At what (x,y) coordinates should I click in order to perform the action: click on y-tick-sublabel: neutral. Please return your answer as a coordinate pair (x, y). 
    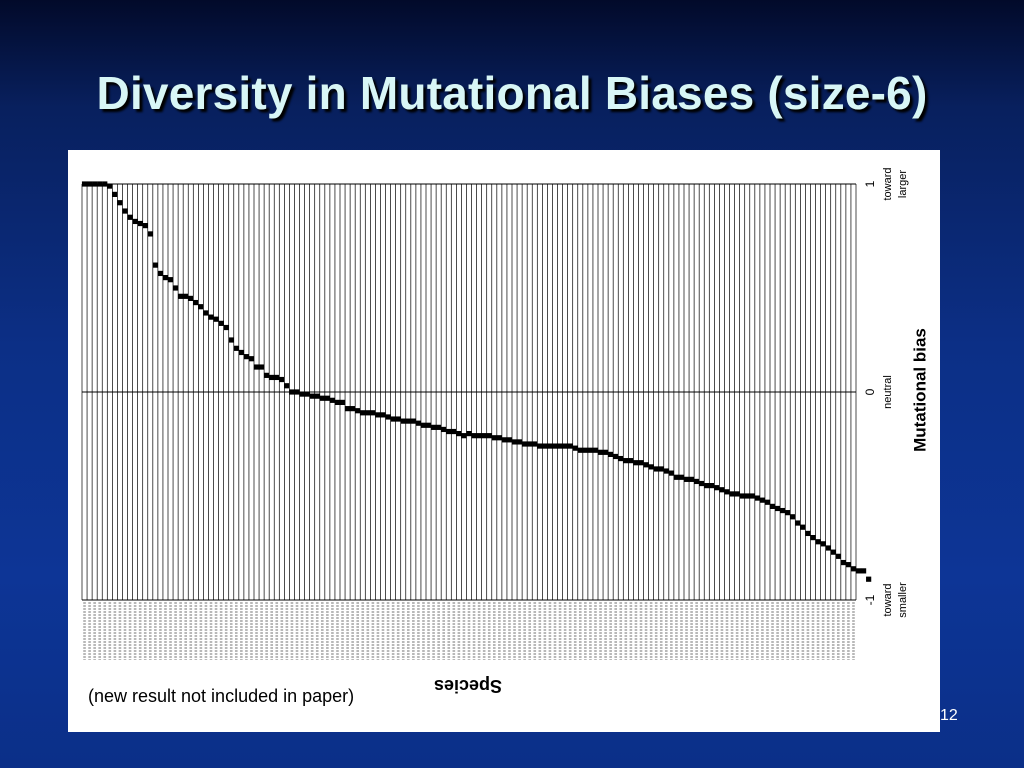
    Looking at the image, I should click on (888, 392).